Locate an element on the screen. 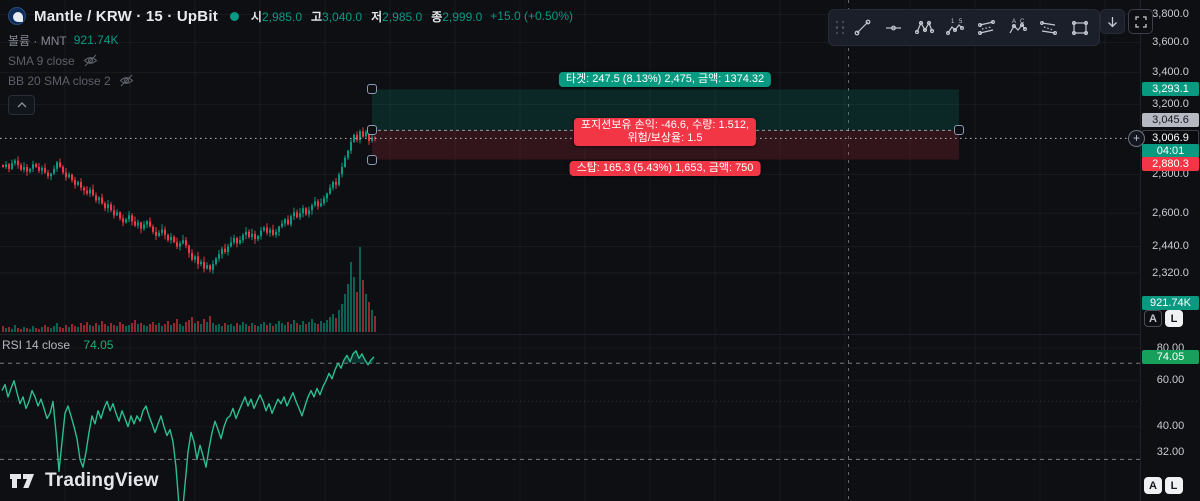 The image size is (1200, 501). entry-drag-handle is located at coordinates (372, 130).